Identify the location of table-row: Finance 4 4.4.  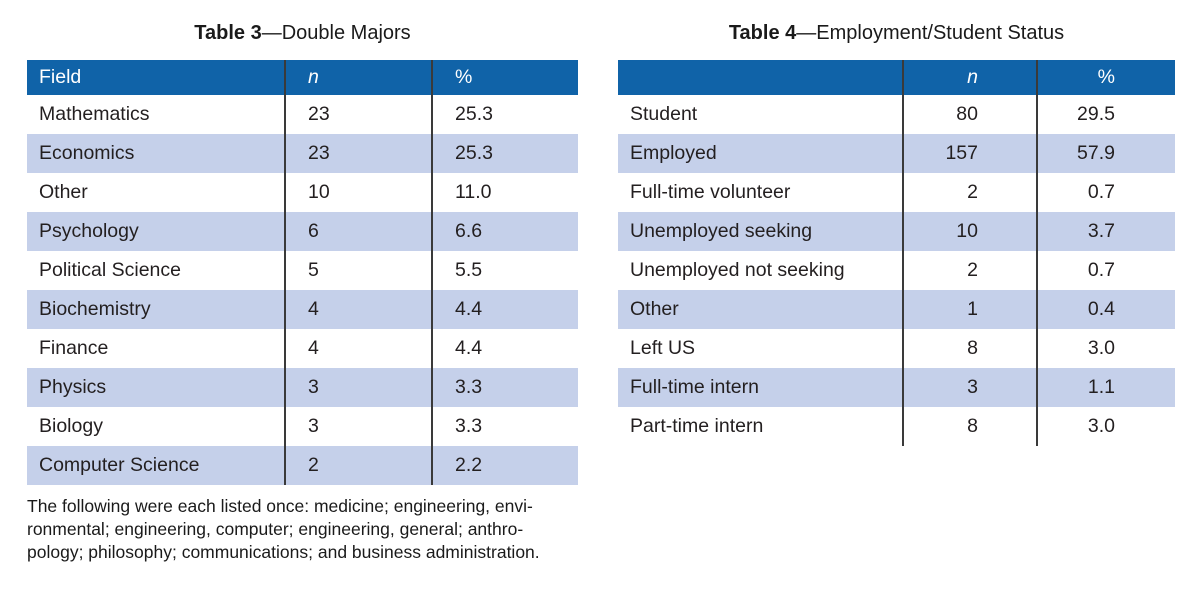
(302, 348).